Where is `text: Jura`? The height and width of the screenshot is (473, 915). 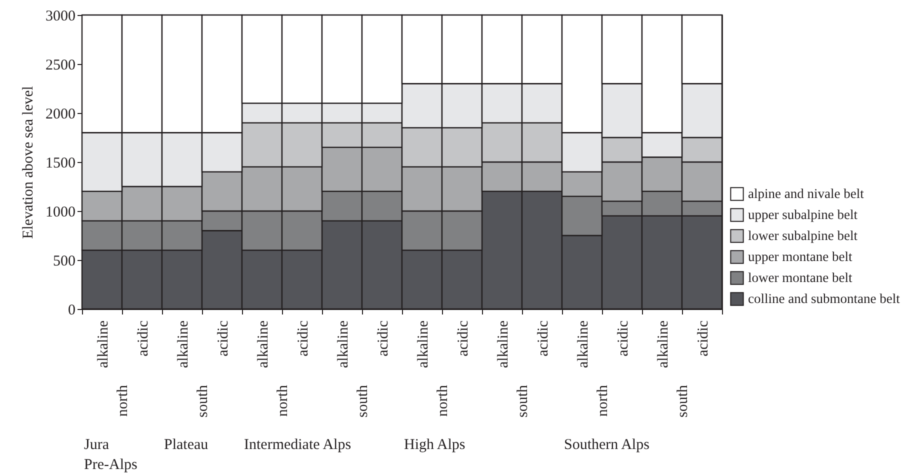 text: Jura is located at coordinates (97, 445).